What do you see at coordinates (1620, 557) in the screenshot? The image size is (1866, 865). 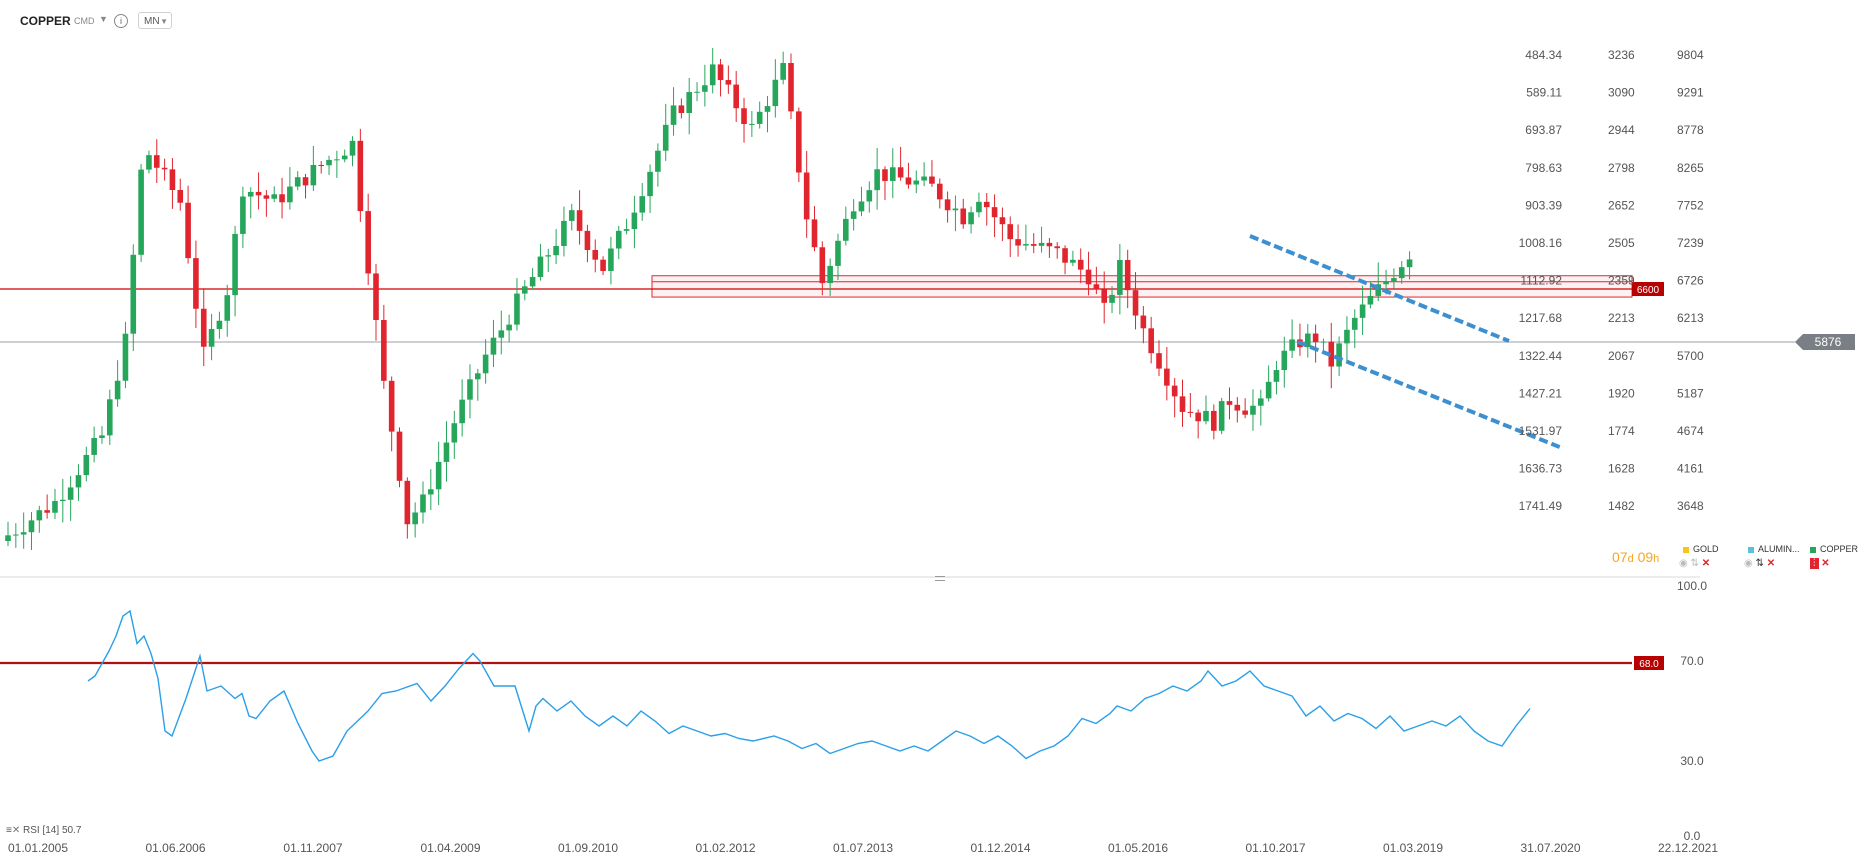 I see `countdown-days: 07` at bounding box center [1620, 557].